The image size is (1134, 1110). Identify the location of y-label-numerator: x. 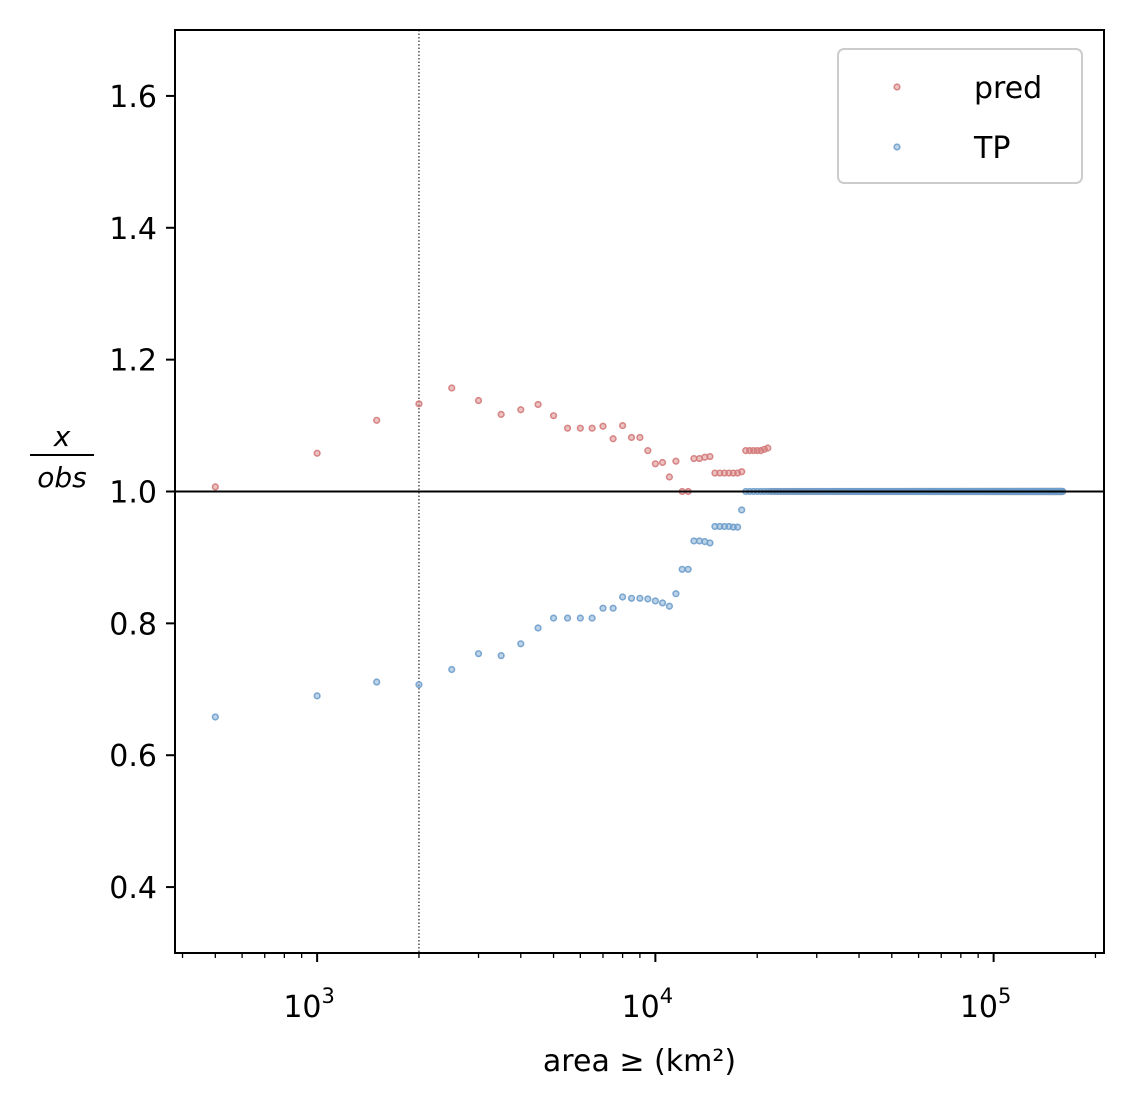
(62, 436).